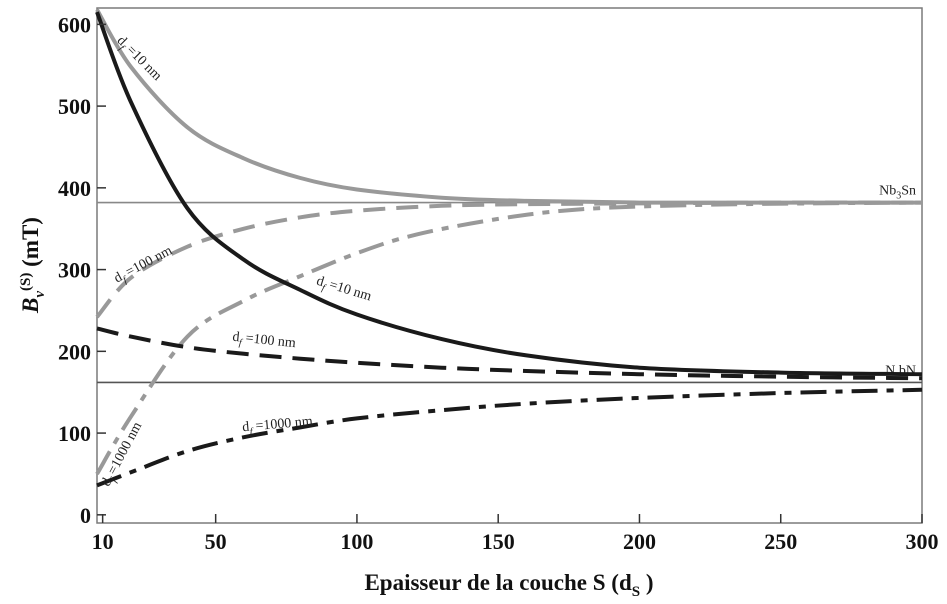  I want to click on x-tick-label-5: 250, so click(780, 541).